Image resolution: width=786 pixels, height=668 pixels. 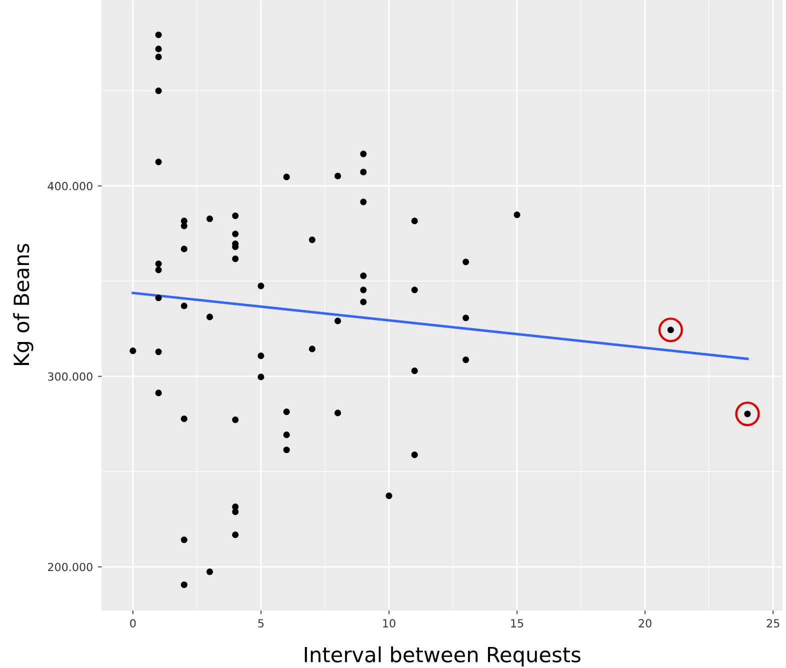 I want to click on x-tick-label: 15, so click(x=517, y=623).